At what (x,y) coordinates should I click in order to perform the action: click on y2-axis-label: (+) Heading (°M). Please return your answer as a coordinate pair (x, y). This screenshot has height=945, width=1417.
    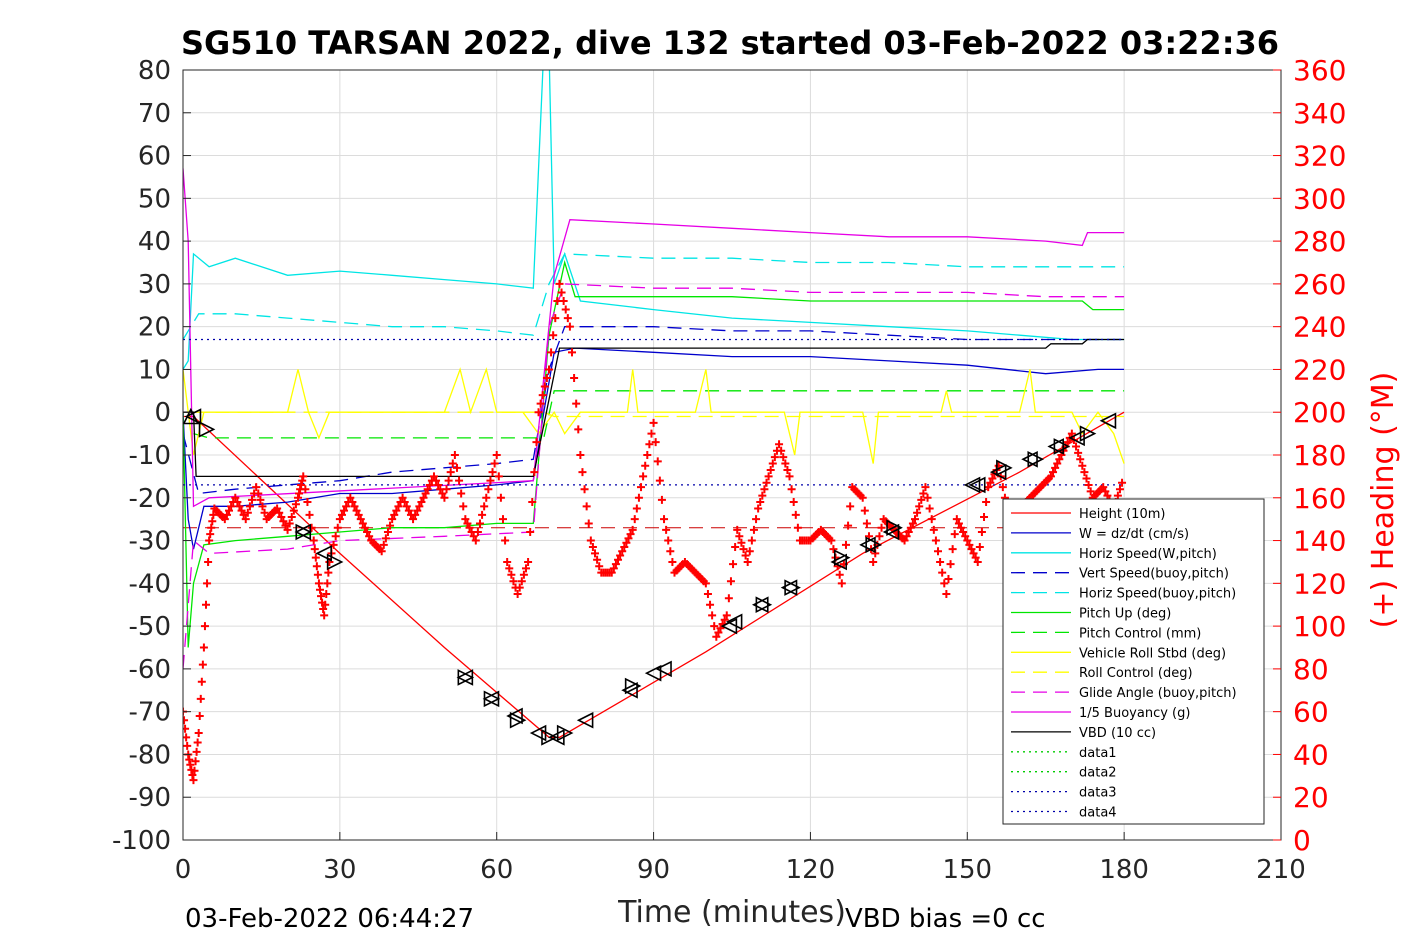
    Looking at the image, I should click on (1383, 500).